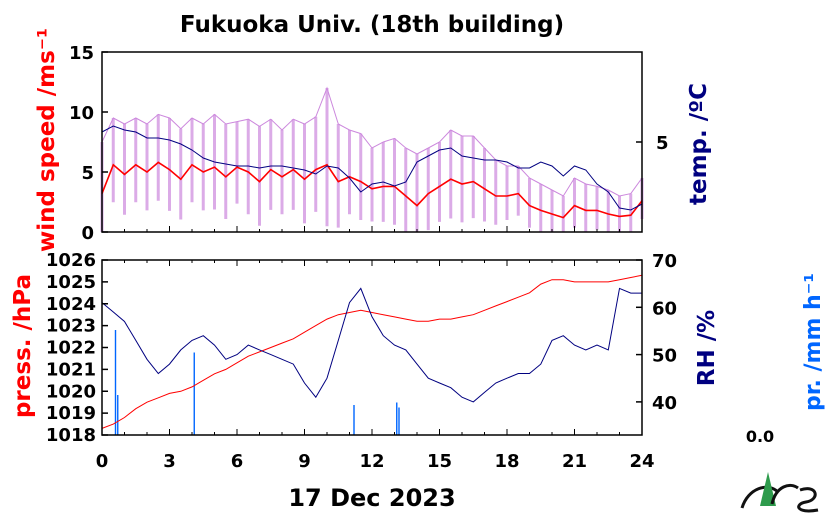  I want to click on pressure-tick-label: 1023, so click(71, 326).